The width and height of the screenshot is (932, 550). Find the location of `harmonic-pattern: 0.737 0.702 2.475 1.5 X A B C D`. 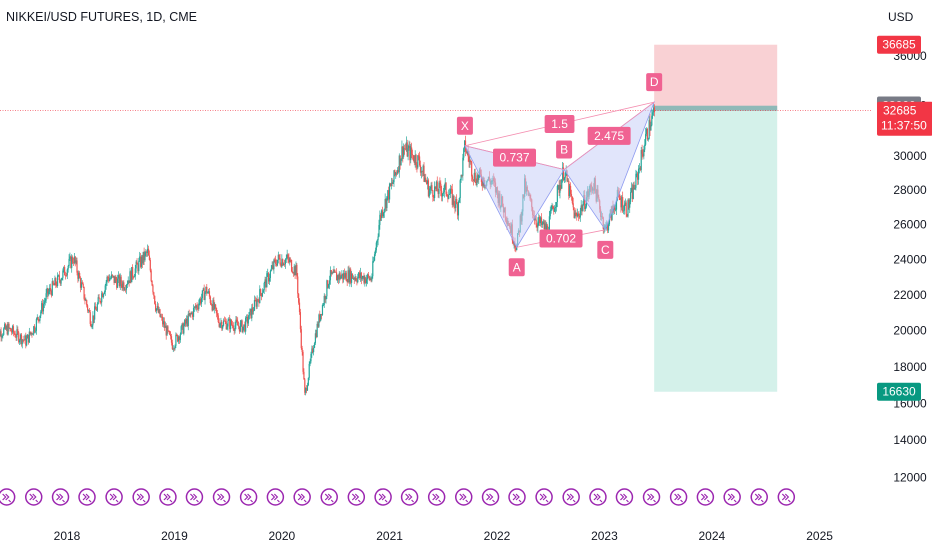

harmonic-pattern: 0.737 0.702 2.475 1.5 X A B C D is located at coordinates (559, 175).